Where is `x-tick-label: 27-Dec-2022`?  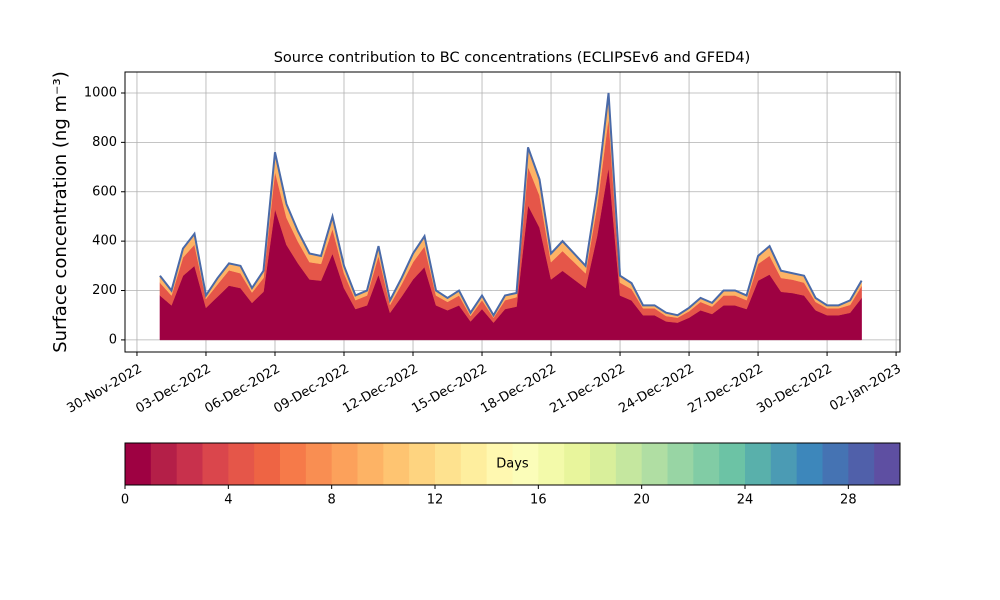
x-tick-label: 27-Dec-2022 is located at coordinates (725, 389).